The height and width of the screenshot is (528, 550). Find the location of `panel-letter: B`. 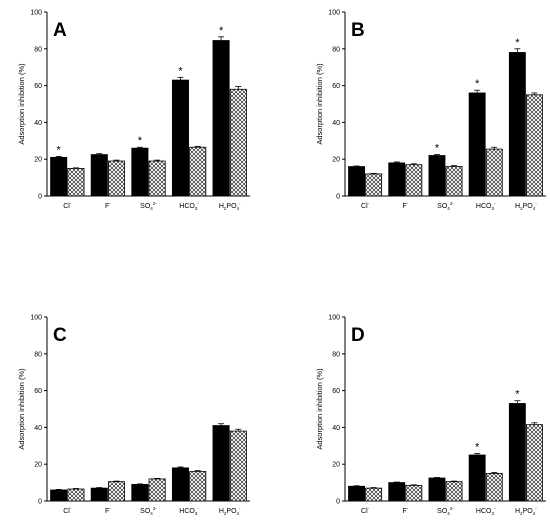

panel-letter: B is located at coordinates (358, 30).